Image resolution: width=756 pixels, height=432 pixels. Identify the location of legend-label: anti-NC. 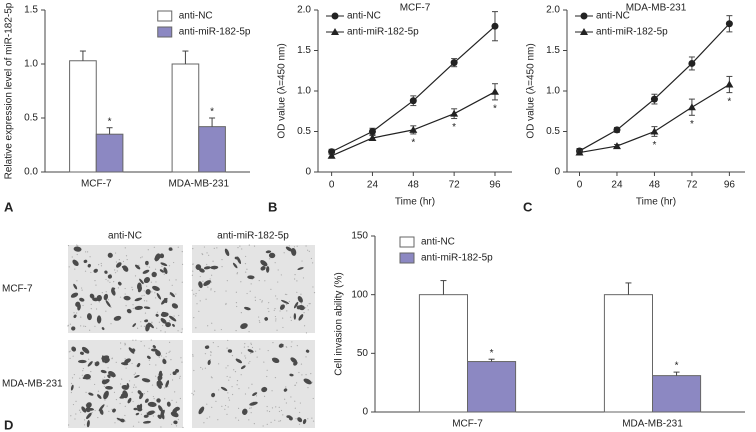
(364, 16).